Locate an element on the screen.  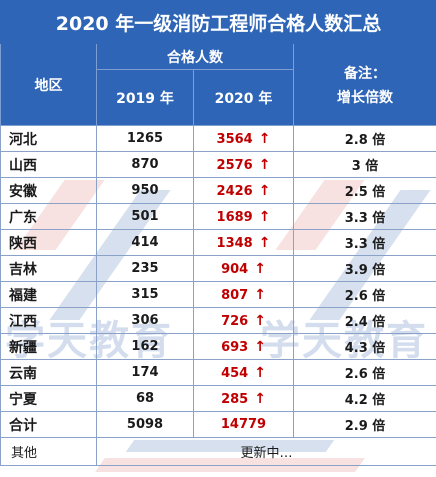
count-2019-cell: 315 is located at coordinates (145, 294).